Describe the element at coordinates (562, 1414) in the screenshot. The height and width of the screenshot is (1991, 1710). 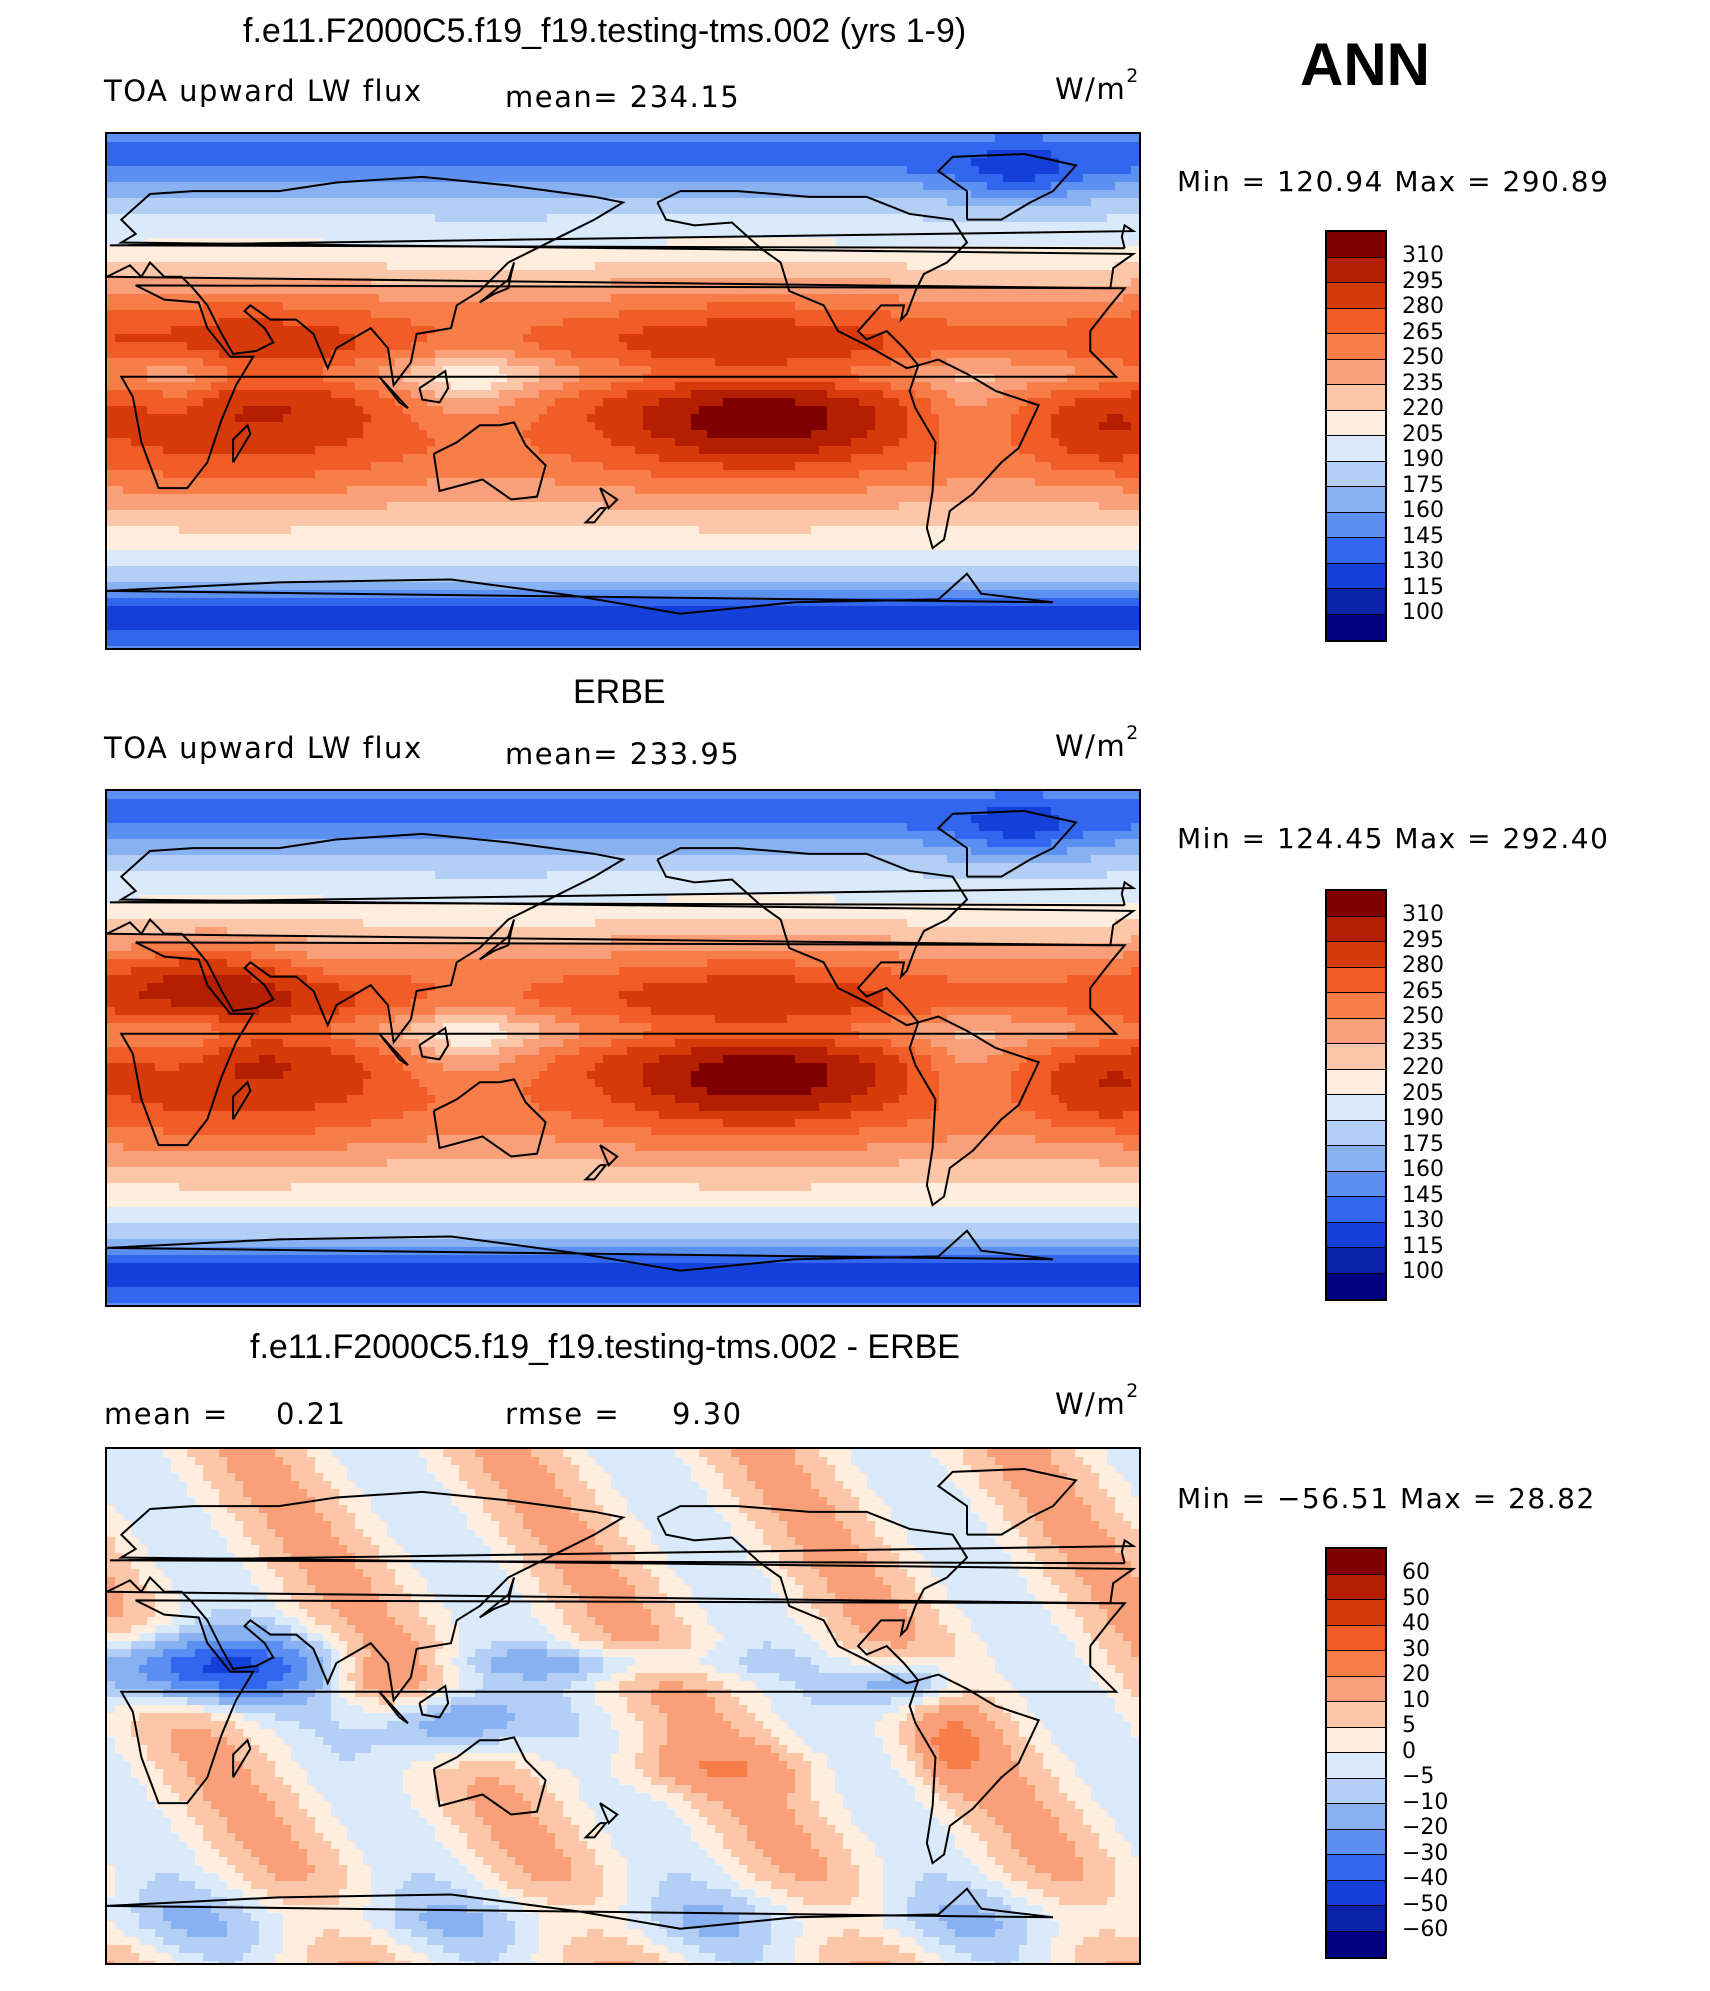
I see `panel-3-rmse-label: rmse =` at that location.